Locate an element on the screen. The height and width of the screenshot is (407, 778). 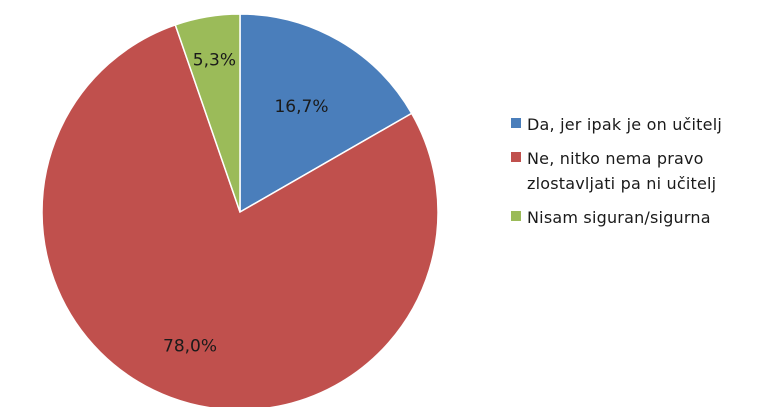
legend-item-nisam: Nisam siguran/sigurna is located at coordinates (641, 217).